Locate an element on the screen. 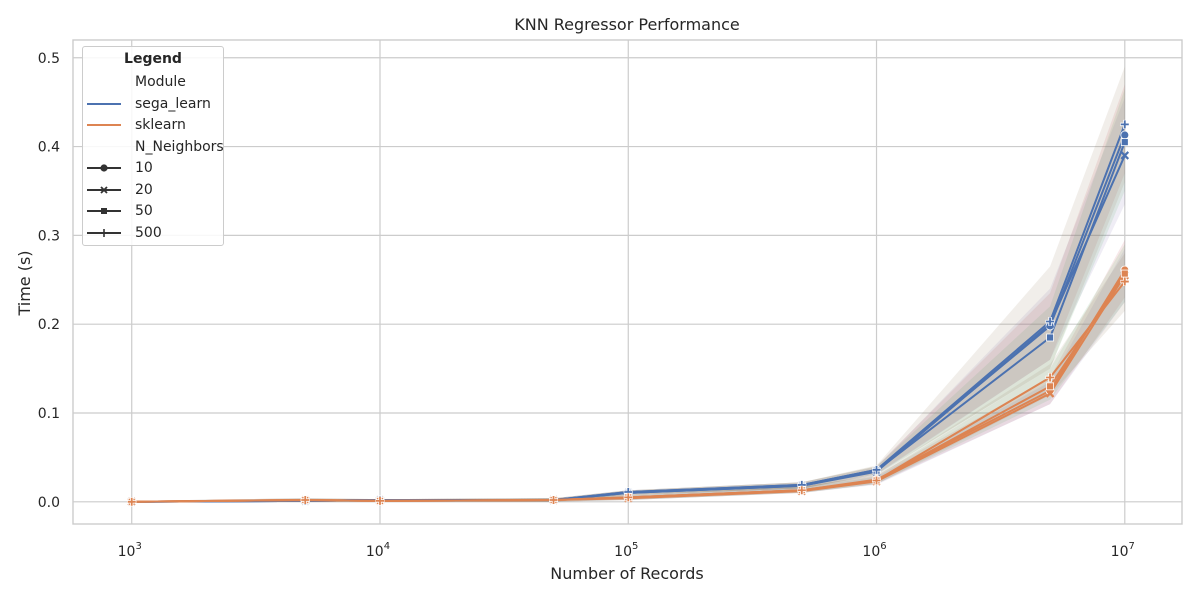 The width and height of the screenshot is (1200, 600). legend-section-module: Module is located at coordinates (136, 82).